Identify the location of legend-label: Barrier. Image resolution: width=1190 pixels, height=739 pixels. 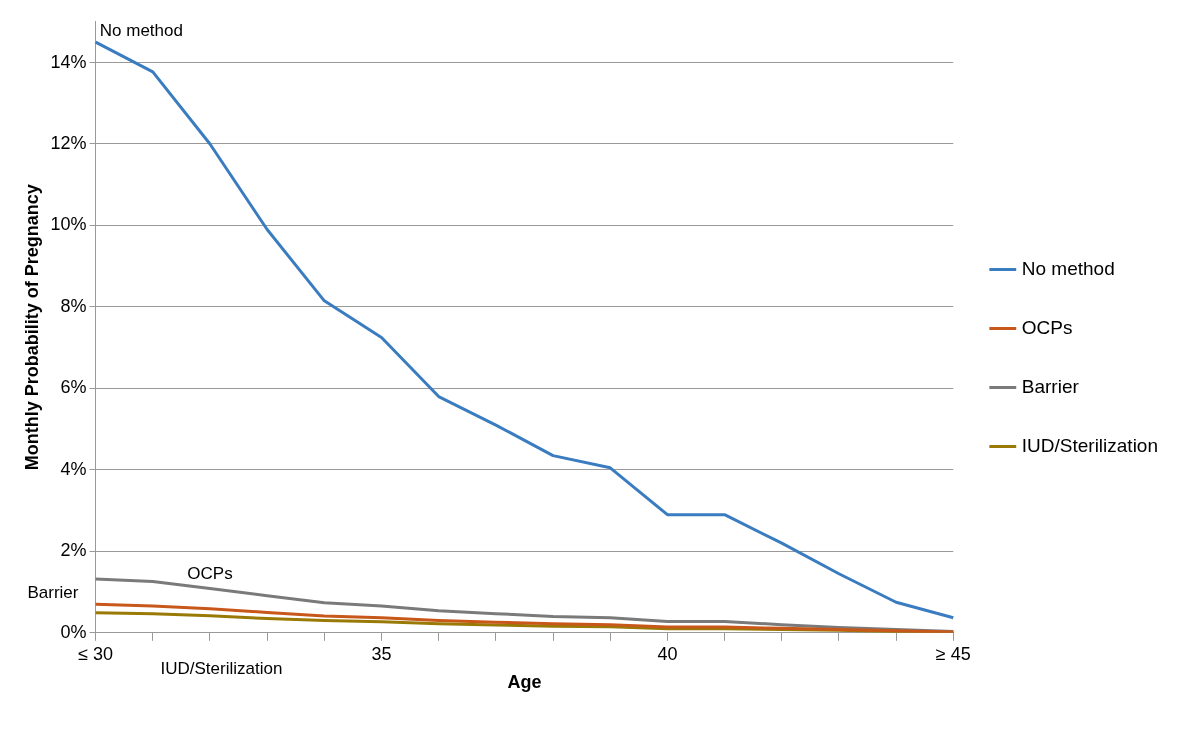
(1050, 386).